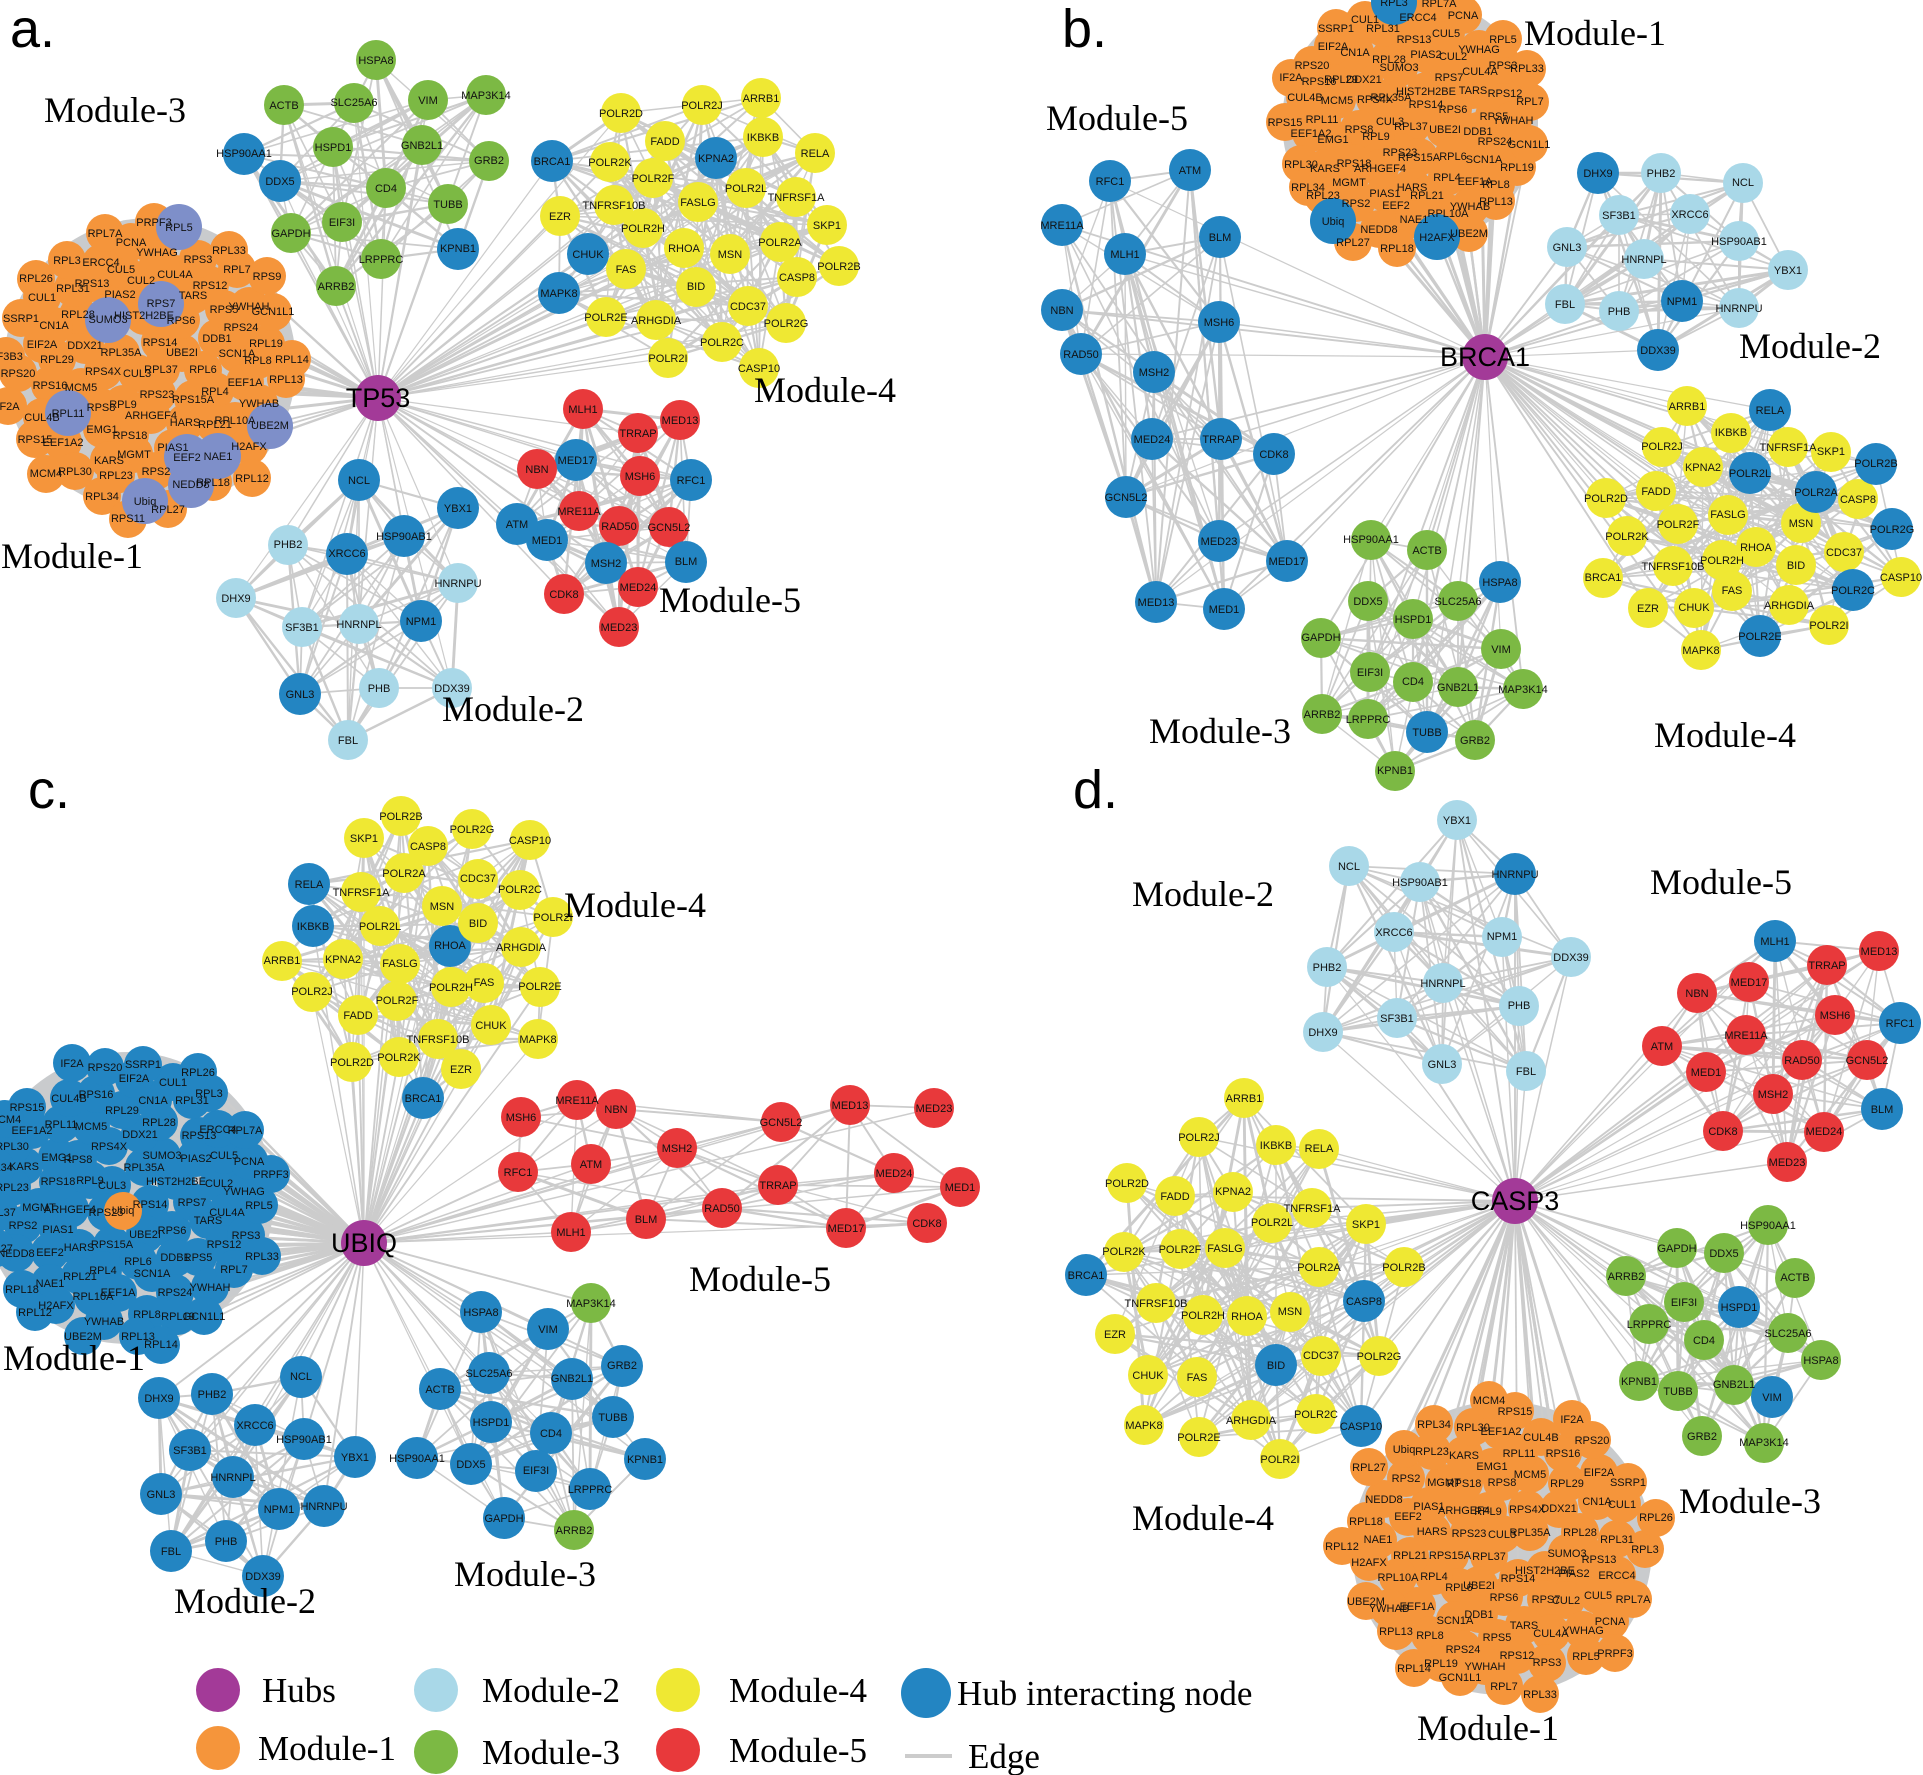 The image size is (1923, 1775). I want to click on svg-text: SSRP1, so click(143, 1065).